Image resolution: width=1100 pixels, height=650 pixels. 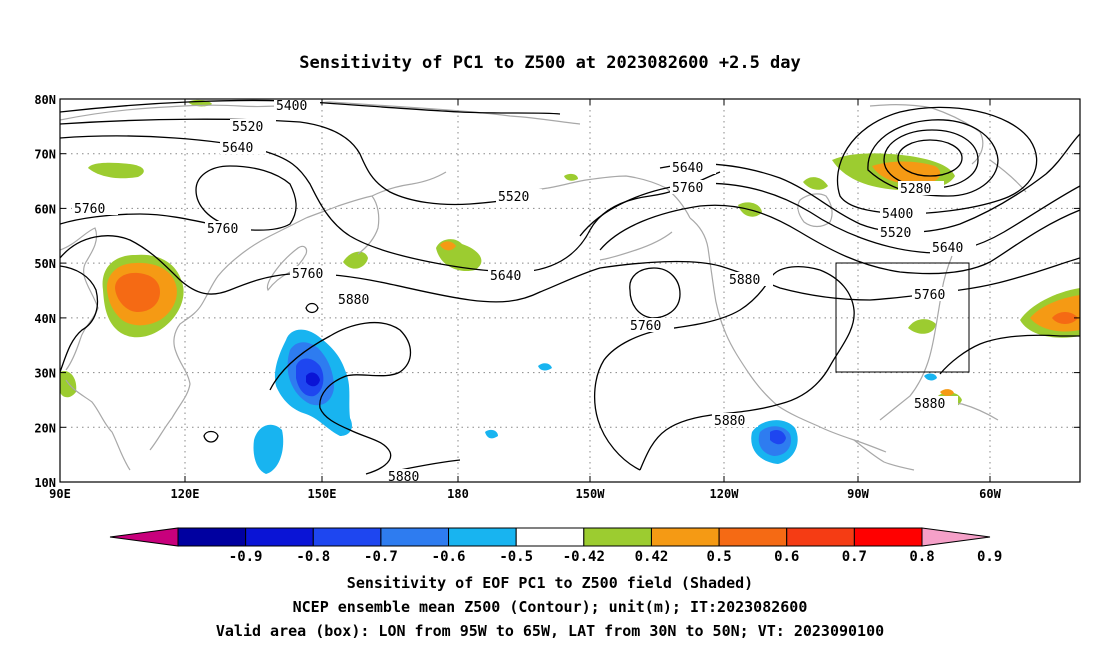 I want to click on lon-label: 120E, so click(x=185, y=494).